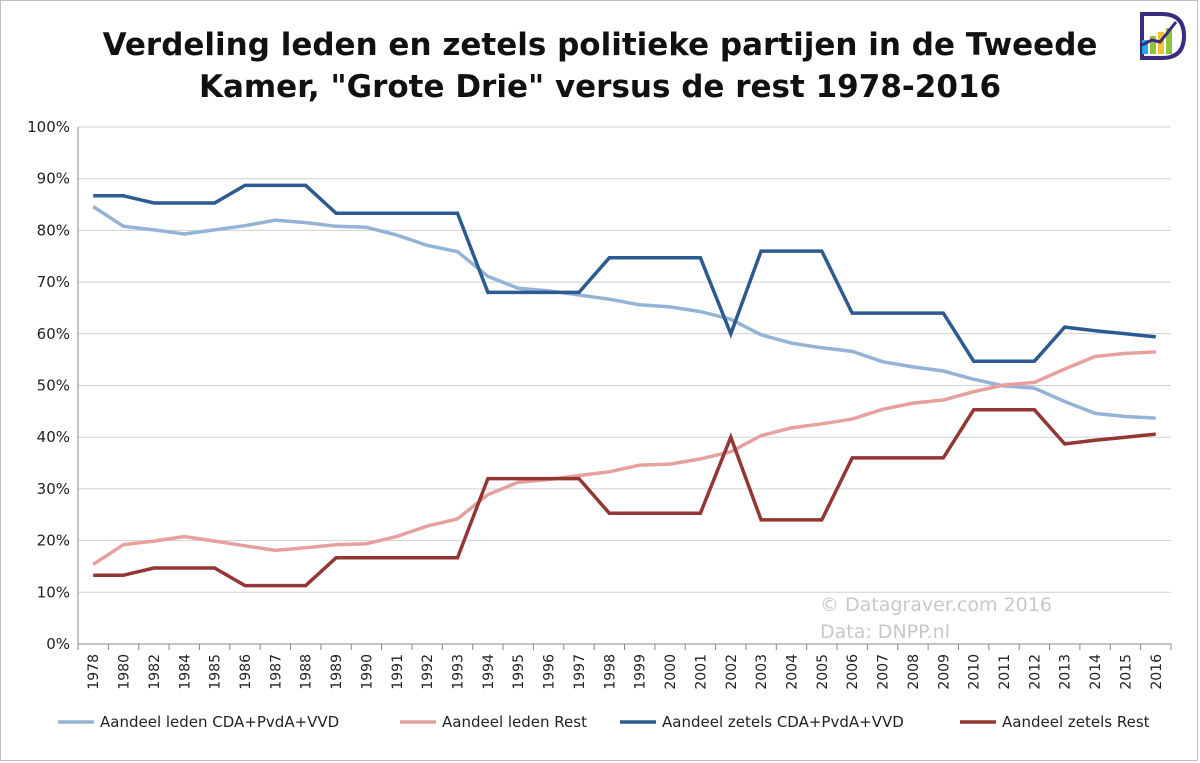  What do you see at coordinates (944, 672) in the screenshot?
I see `x-tick-label: 2009` at bounding box center [944, 672].